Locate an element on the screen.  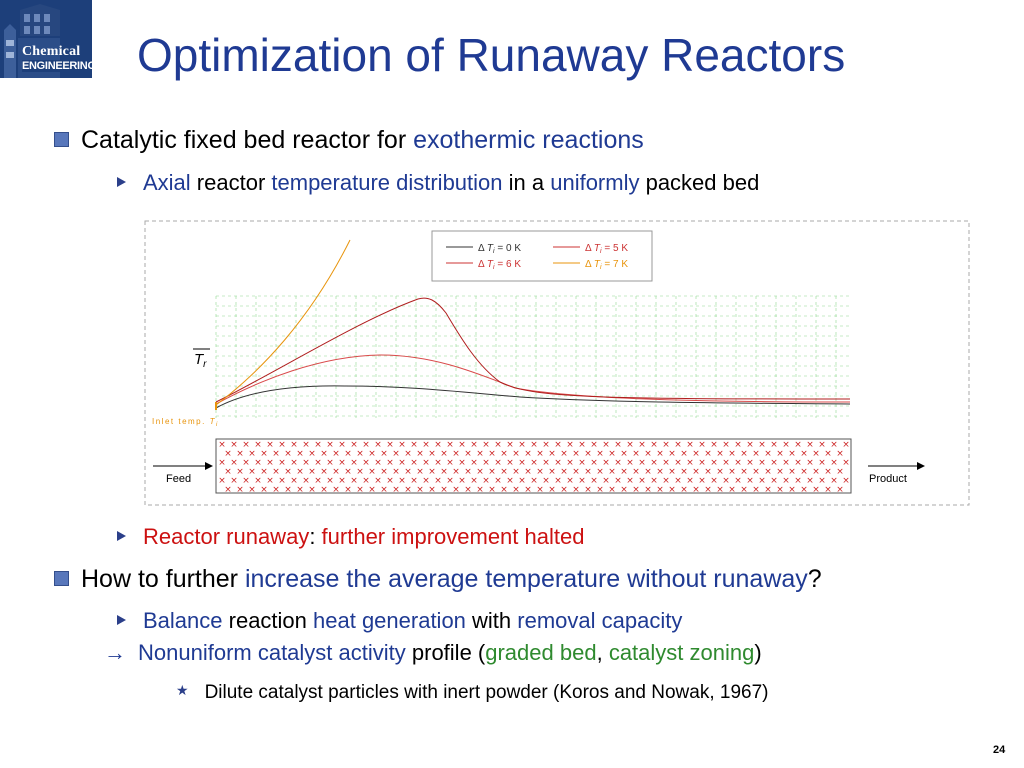
text-question-mark: ? is located at coordinates (814, 579).